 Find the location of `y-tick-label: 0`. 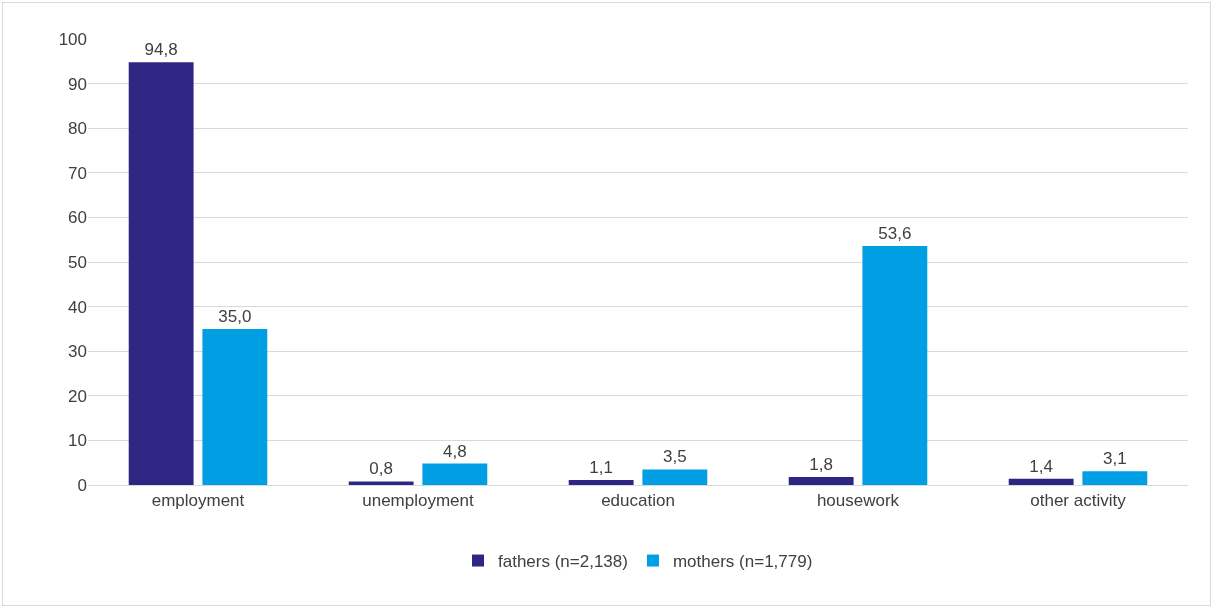

y-tick-label: 0 is located at coordinates (82, 485).